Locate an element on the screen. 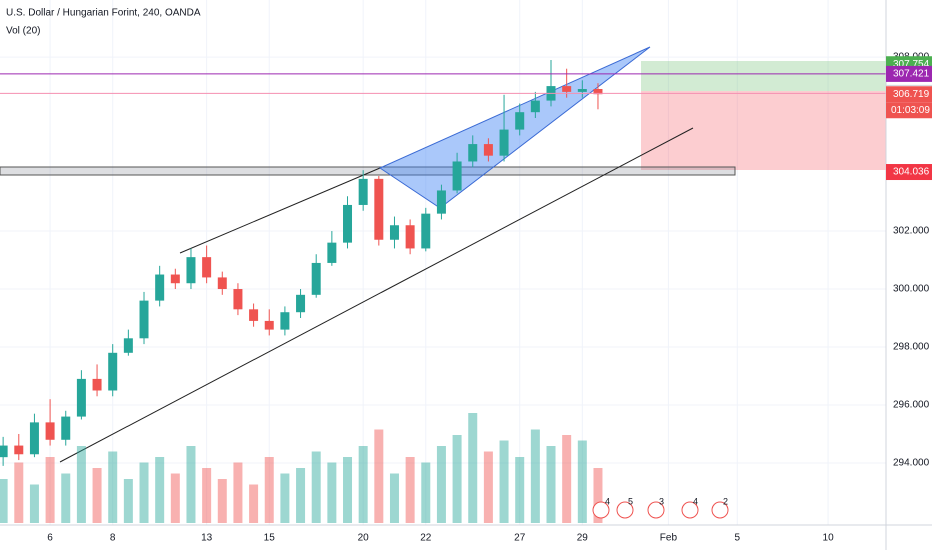 The width and height of the screenshot is (932, 550). support-zone is located at coordinates (368, 171).